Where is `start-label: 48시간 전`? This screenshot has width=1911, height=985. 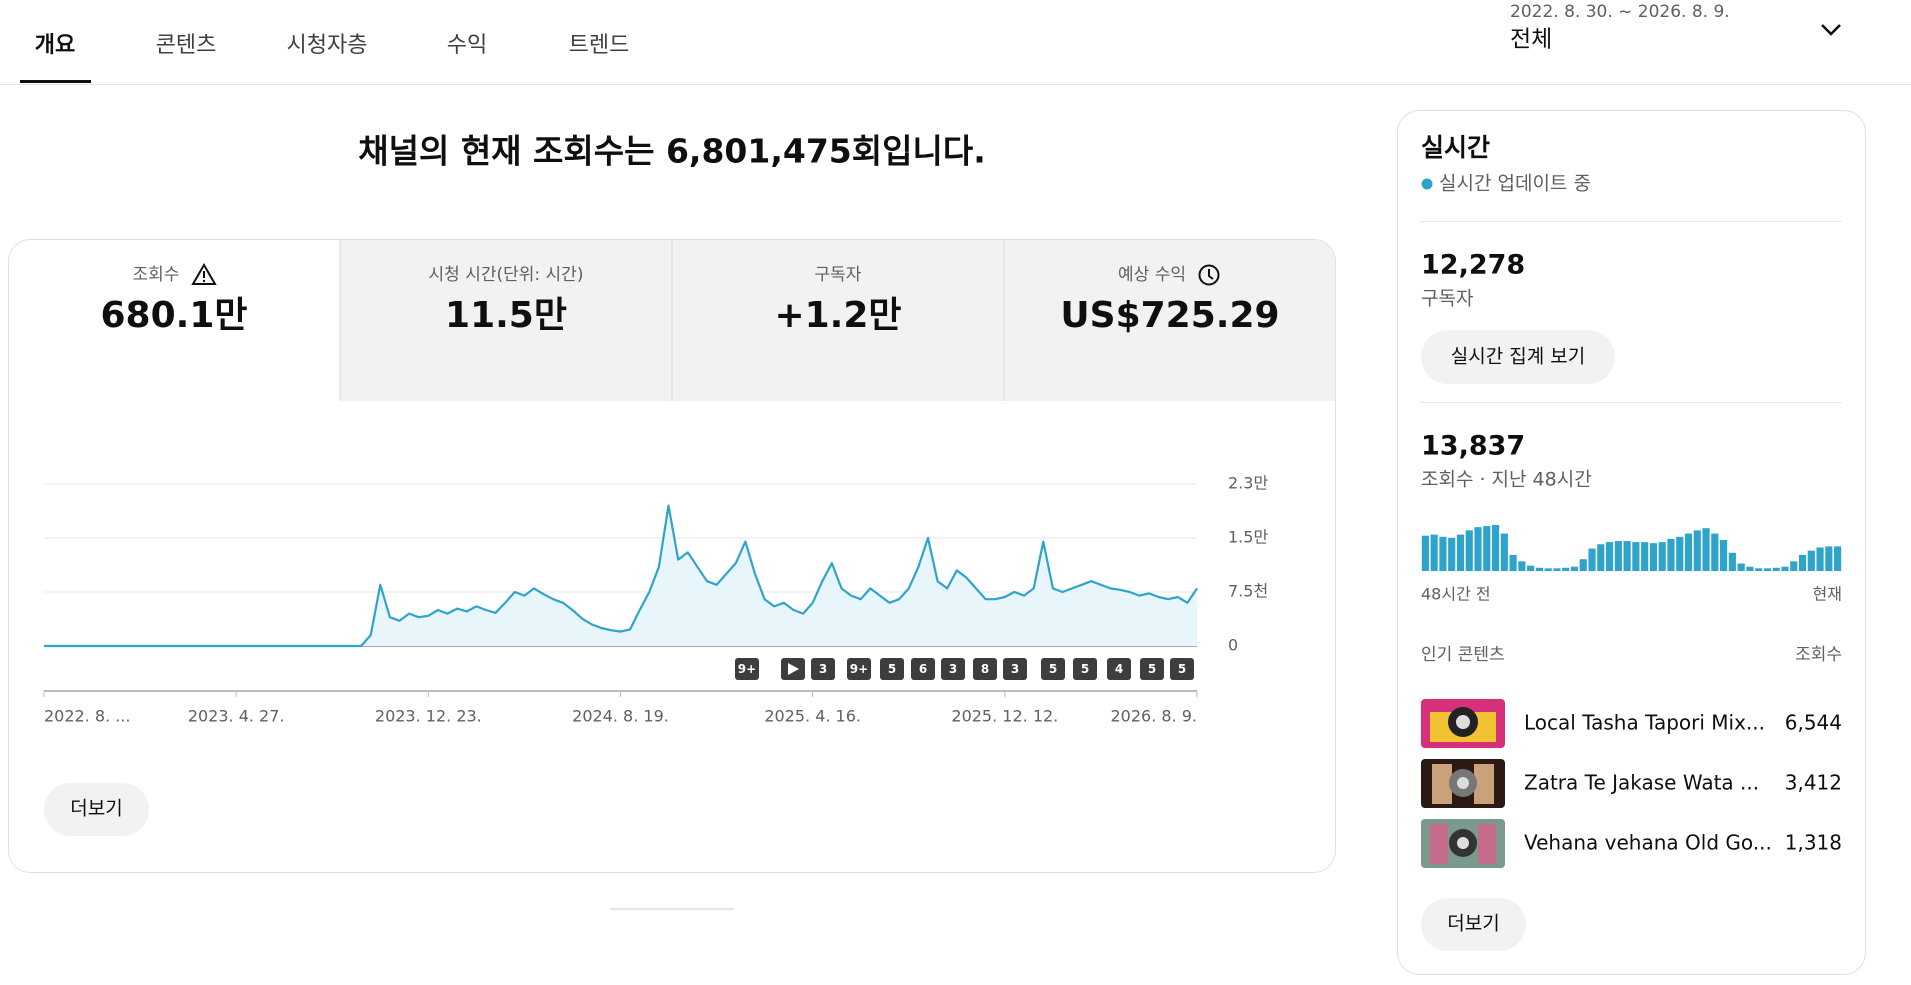
start-label: 48시간 전 is located at coordinates (1456, 594).